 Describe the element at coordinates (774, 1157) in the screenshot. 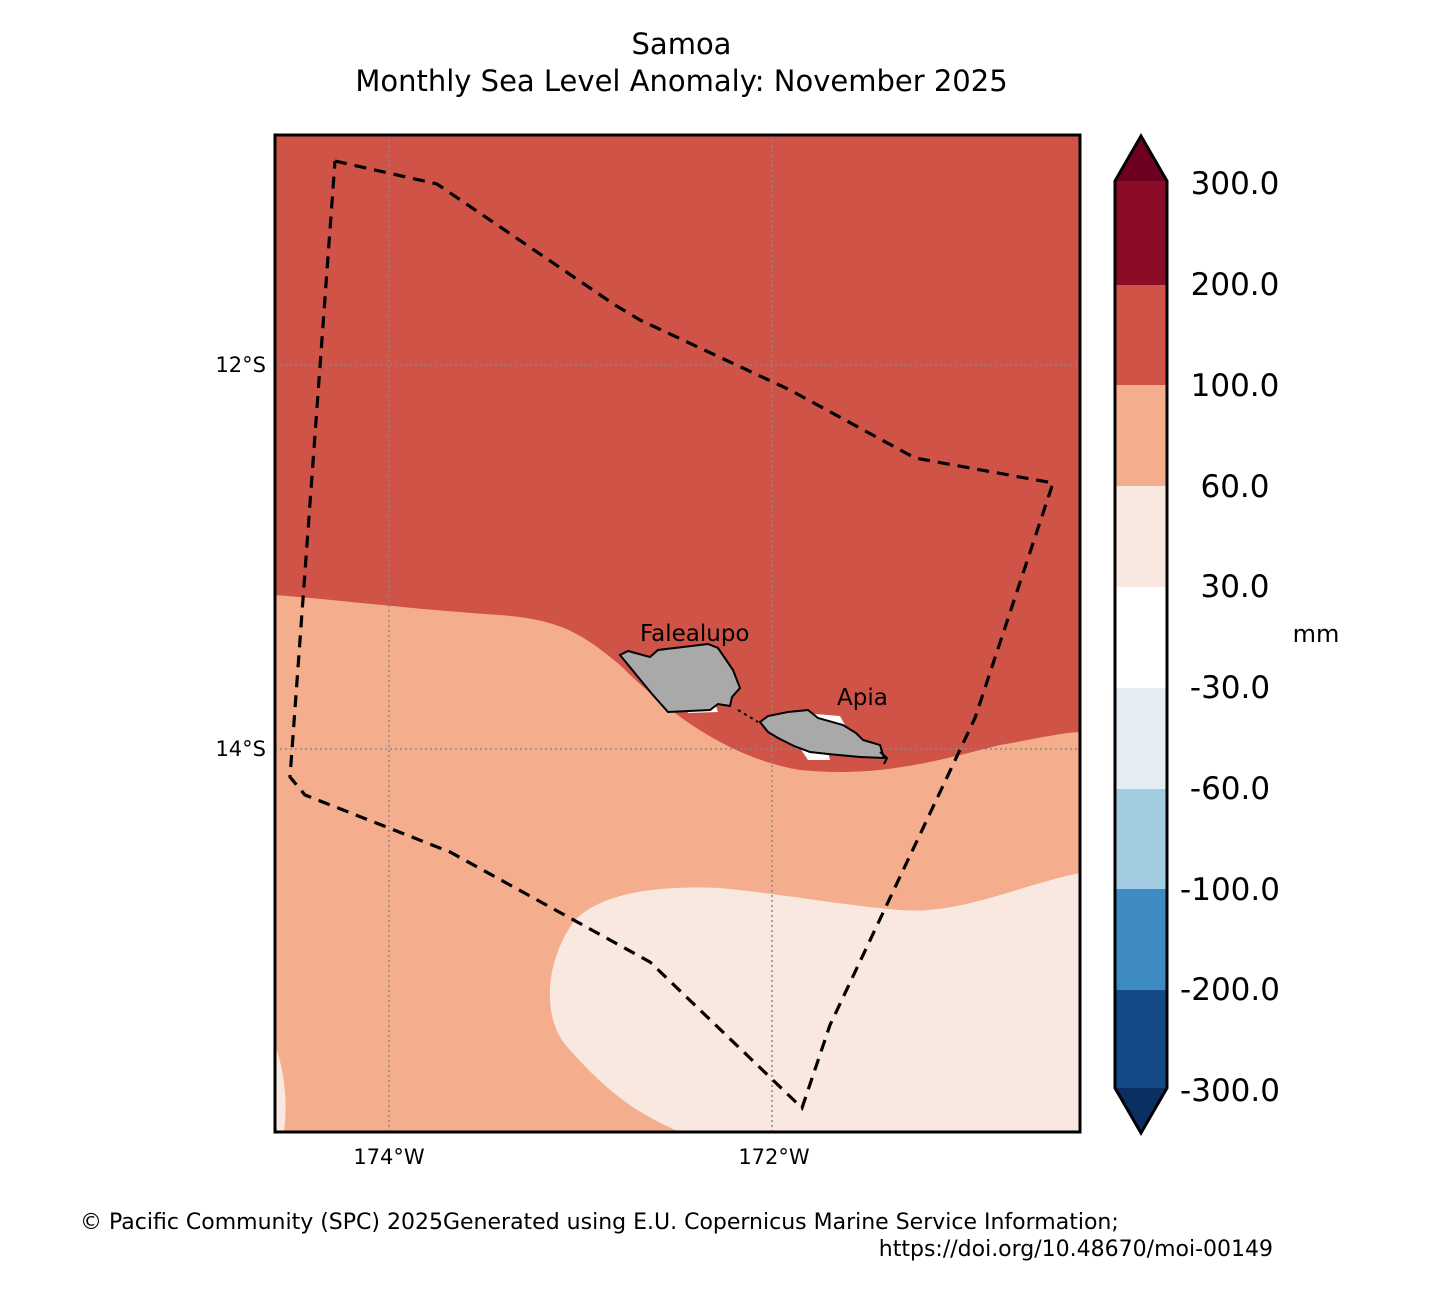

I see `lon-label-172w: 172°W` at that location.